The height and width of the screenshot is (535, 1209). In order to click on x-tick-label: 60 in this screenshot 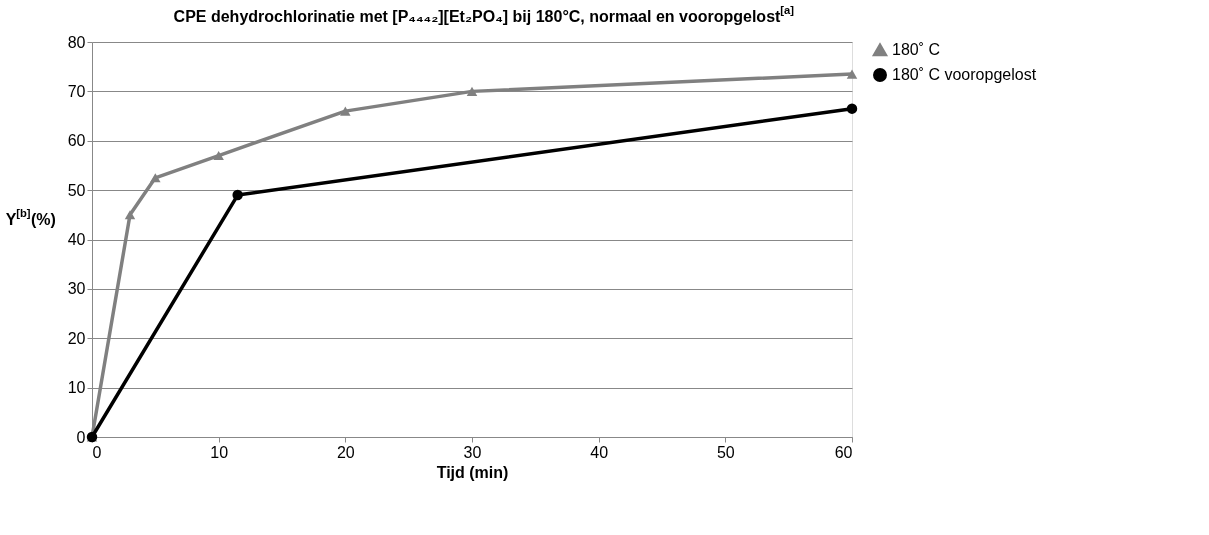, I will do `click(843, 452)`.